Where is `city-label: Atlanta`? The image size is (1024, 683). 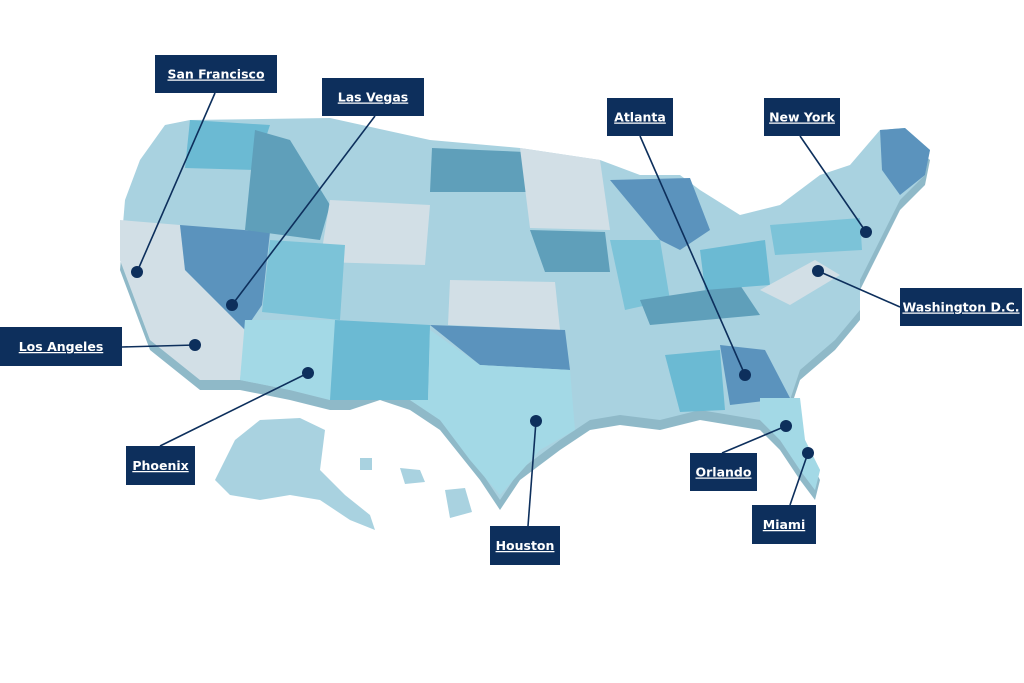 city-label: Atlanta is located at coordinates (640, 117).